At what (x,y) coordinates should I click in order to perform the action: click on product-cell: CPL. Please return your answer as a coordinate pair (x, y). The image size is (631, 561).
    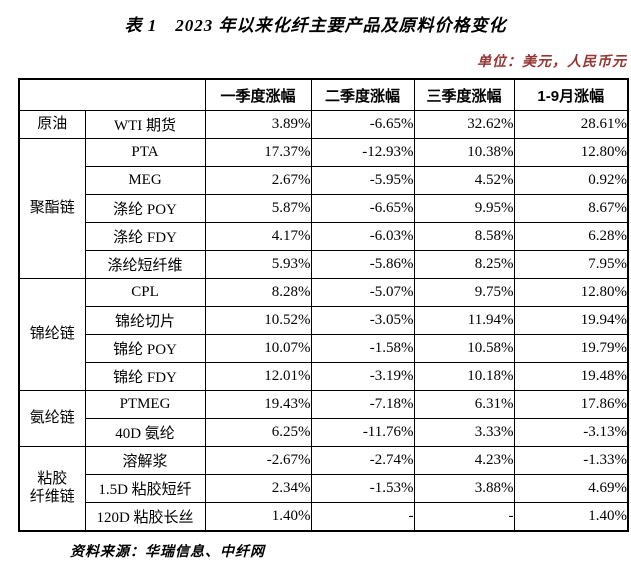
    Looking at the image, I should click on (145, 292).